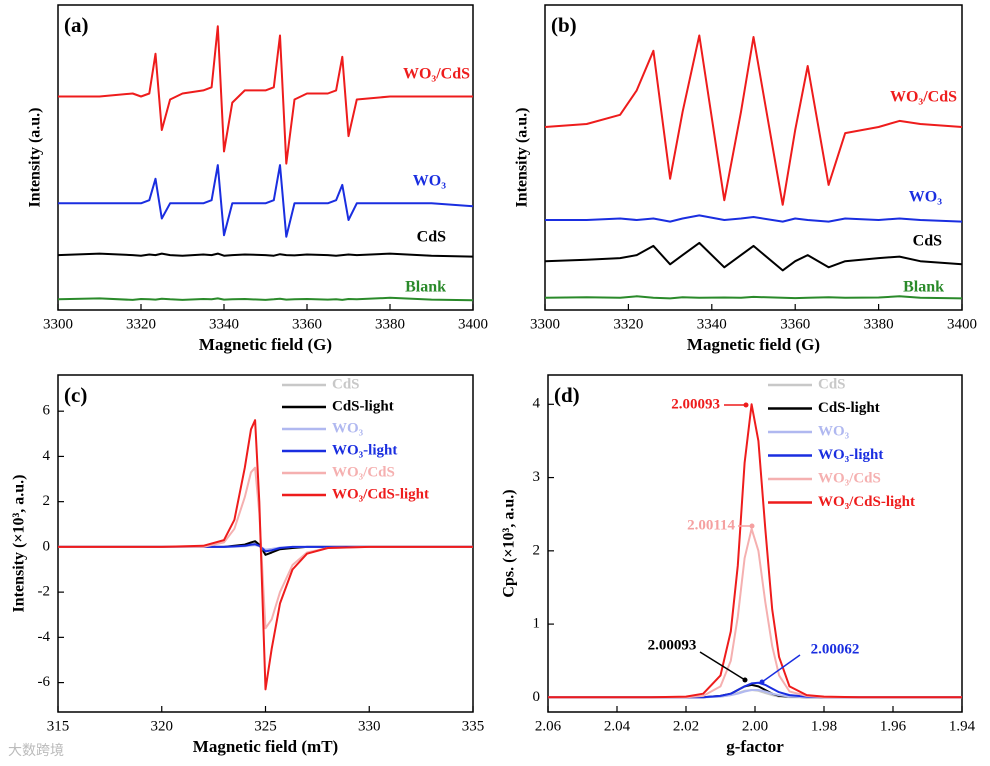 This screenshot has width=990, height=766. I want to click on y-axis-label: Cps. (×10³, a.u.), so click(509, 543).